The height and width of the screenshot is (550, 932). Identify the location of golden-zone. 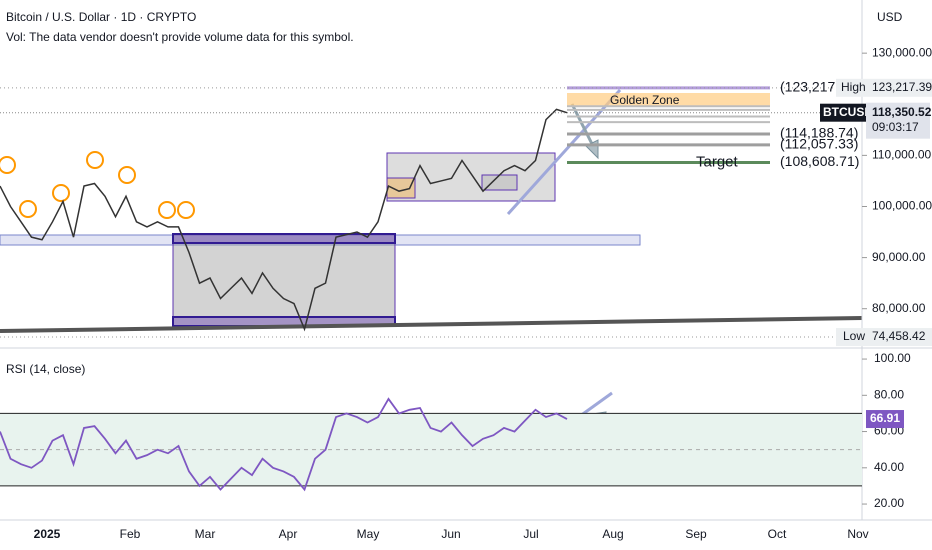
(668, 99).